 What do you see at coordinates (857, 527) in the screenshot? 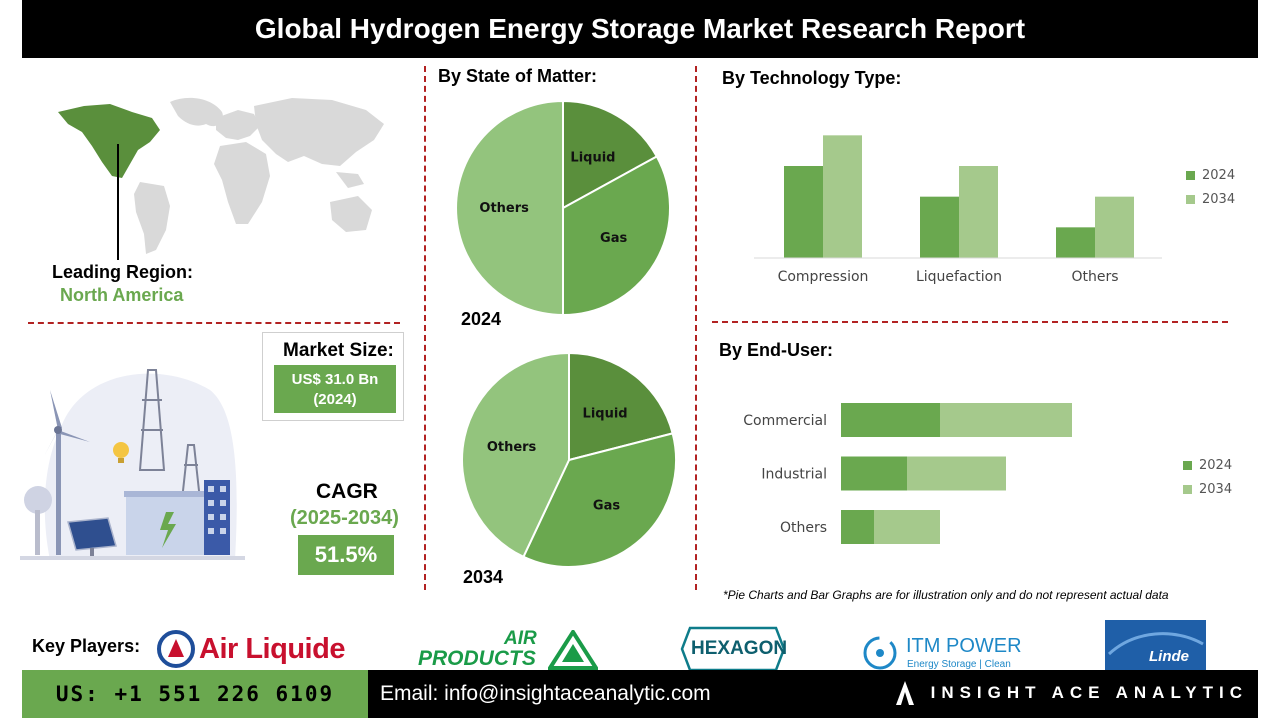
I see `end-user-bar-others-2024` at bounding box center [857, 527].